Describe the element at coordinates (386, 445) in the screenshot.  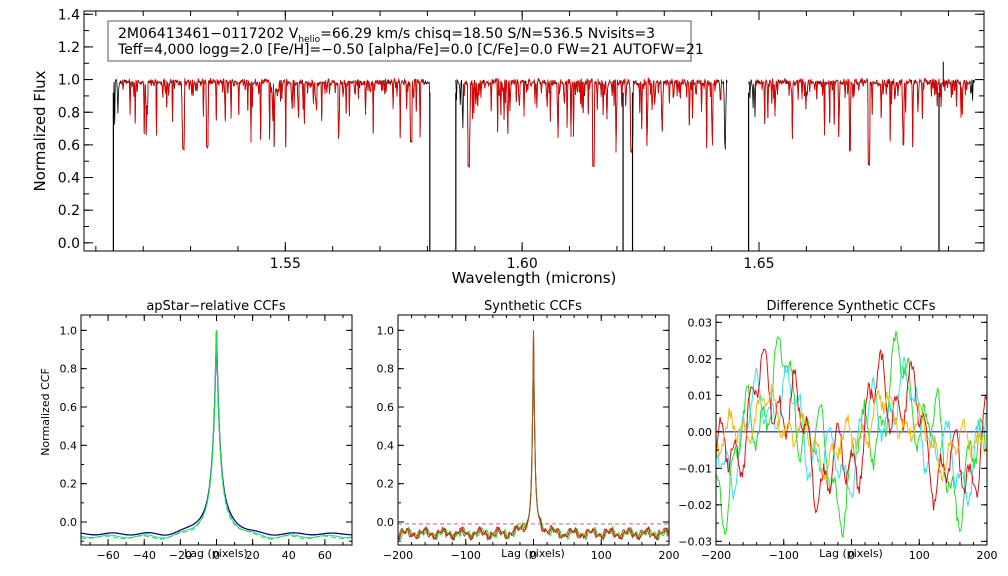
I see `synthetic-ytick-label: 0.4` at that location.